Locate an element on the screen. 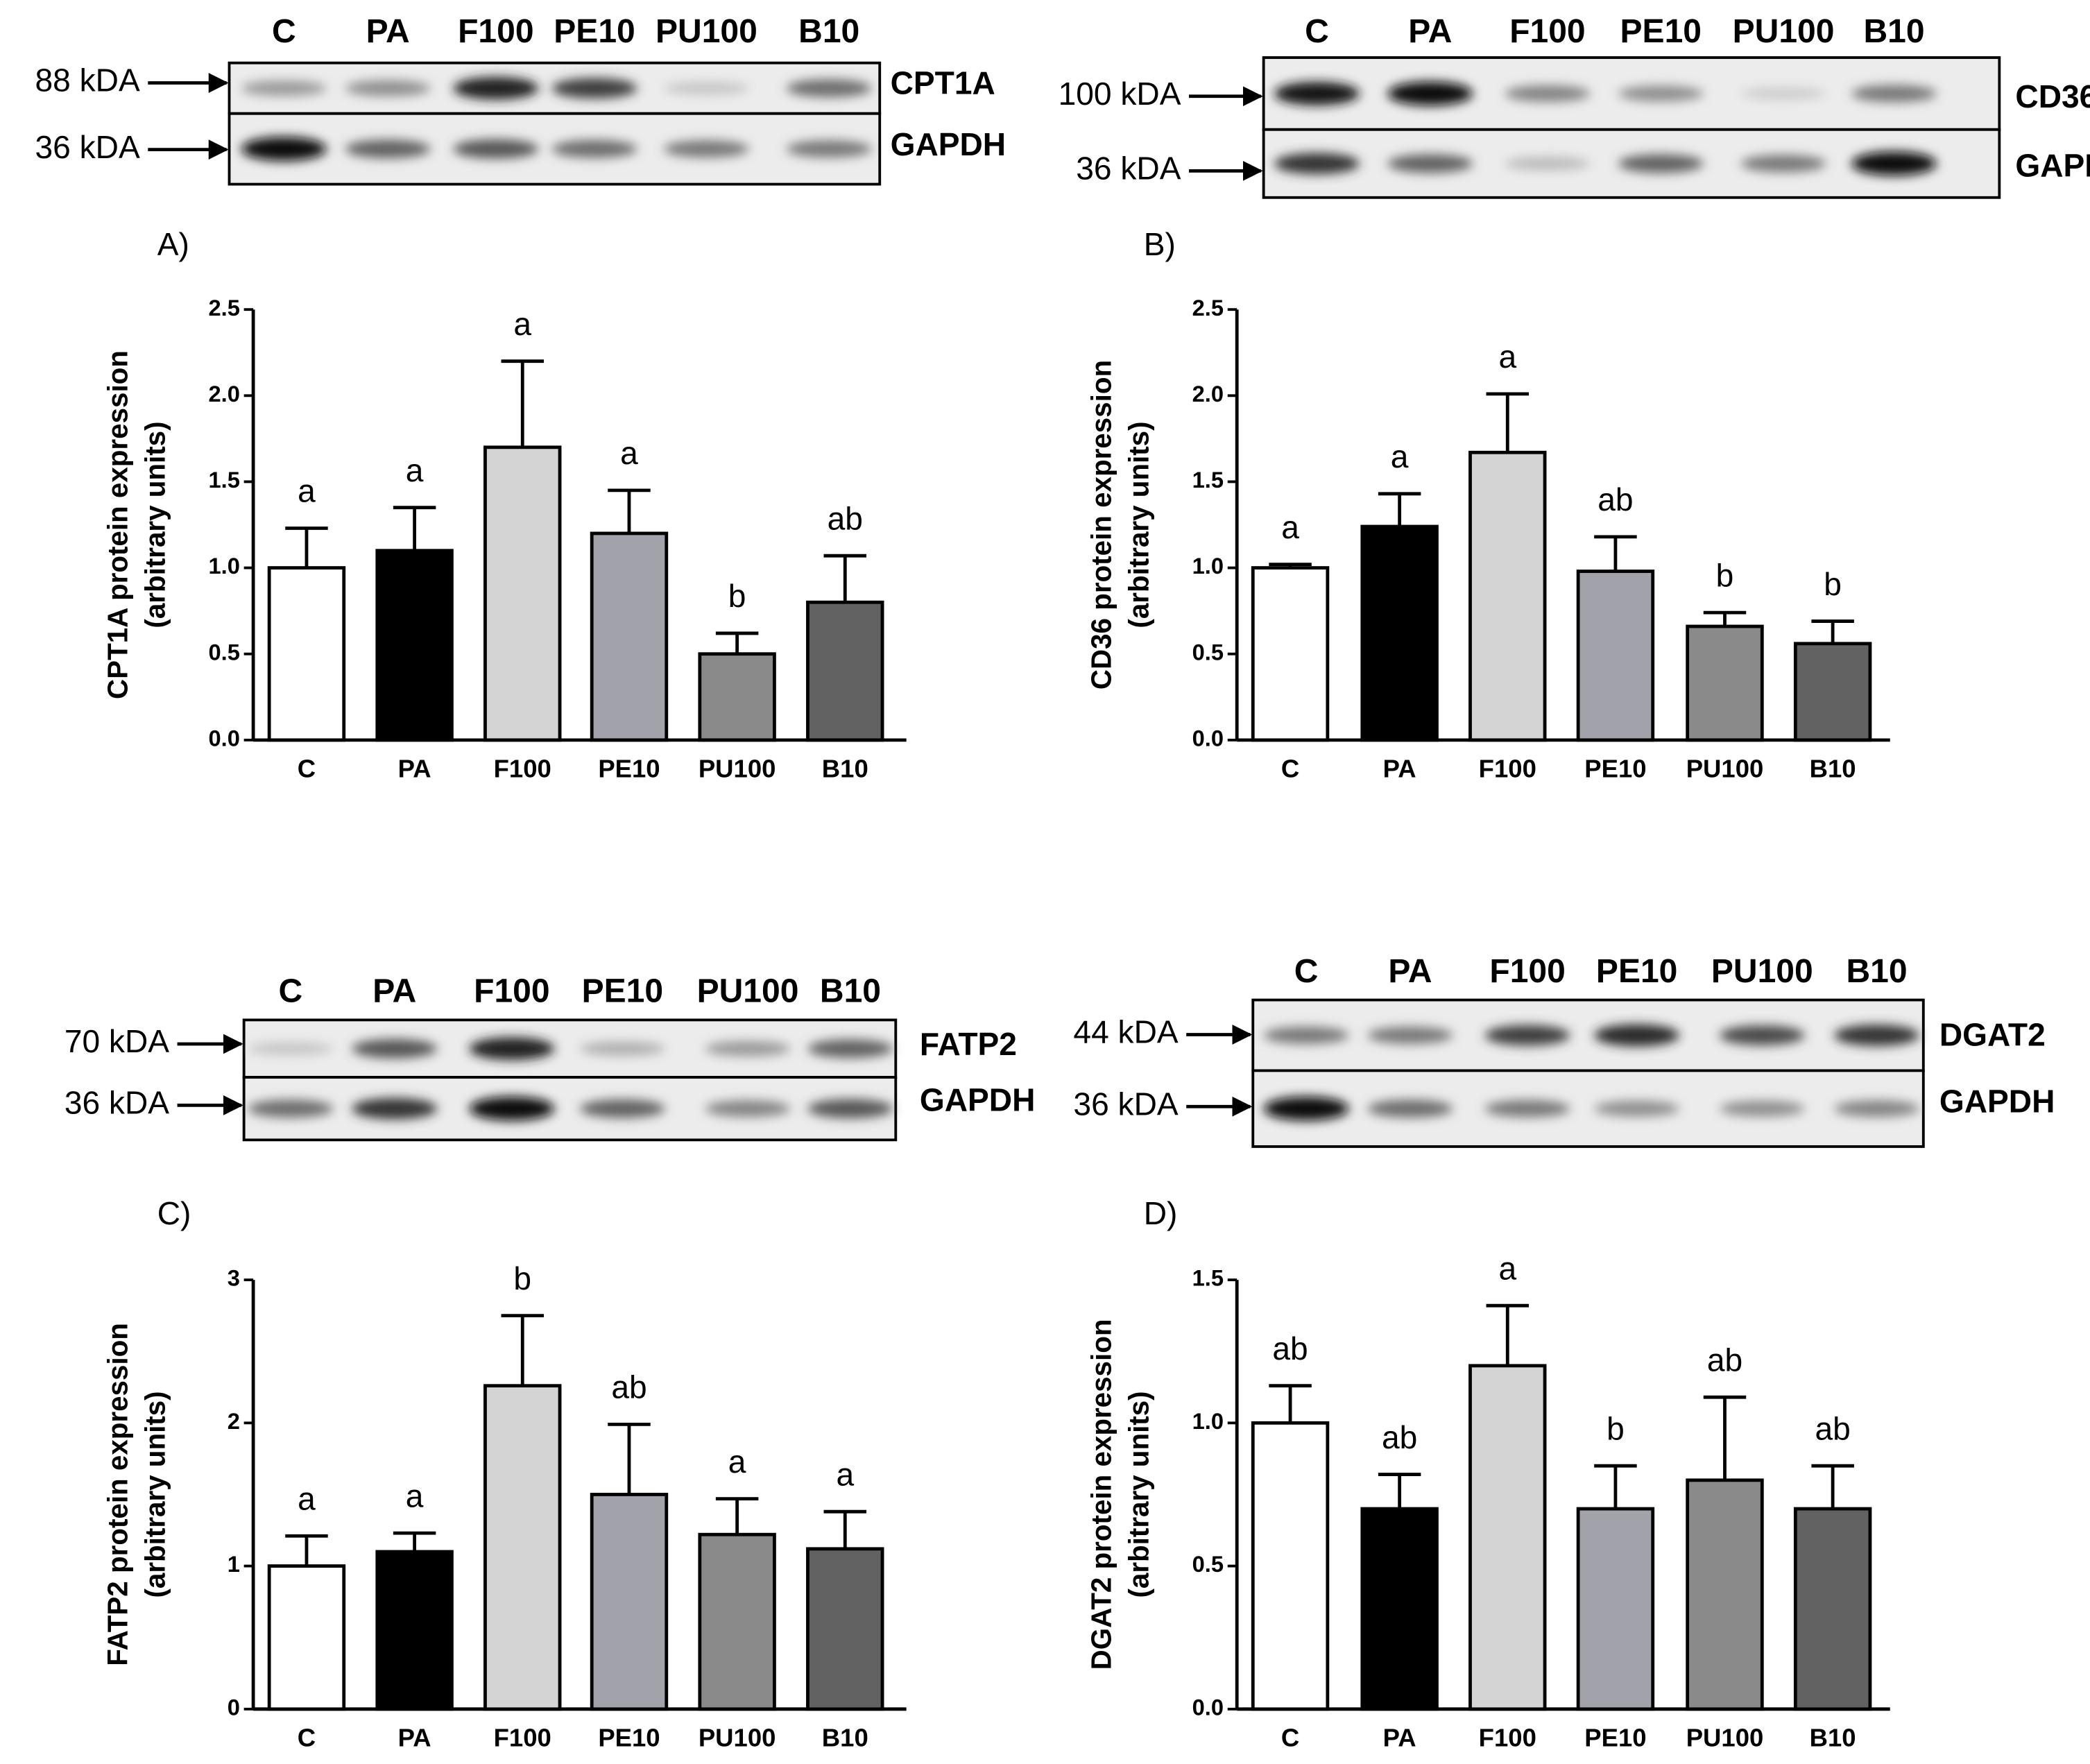 The width and height of the screenshot is (2090, 1764). y-tick-label: 2.0 is located at coordinates (223, 393).